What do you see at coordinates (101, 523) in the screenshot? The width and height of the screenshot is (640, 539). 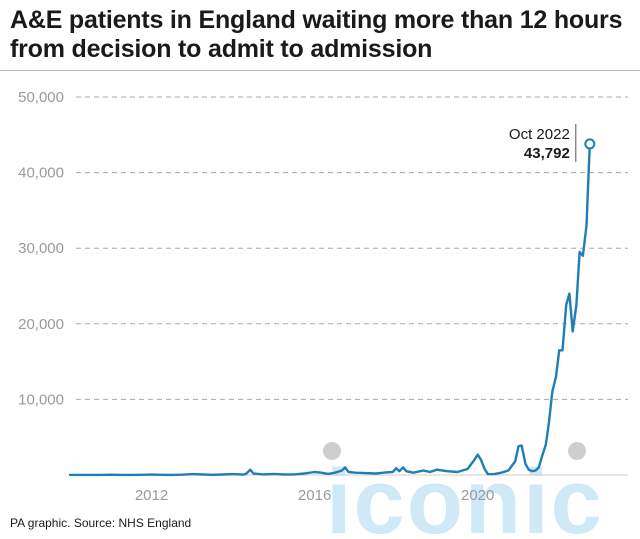 I see `source-note: PA graphic. Source: NHS England` at bounding box center [101, 523].